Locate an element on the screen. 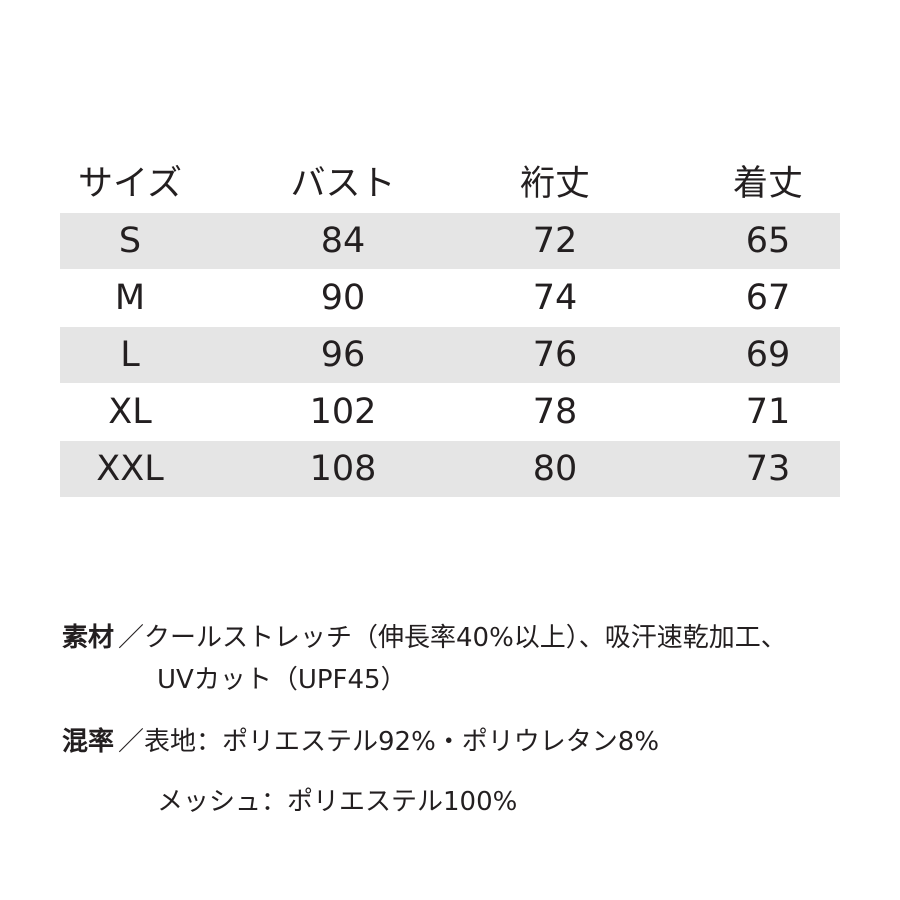 This screenshot has height=900, width=900. header-cell: 裄丈 is located at coordinates (554, 184).